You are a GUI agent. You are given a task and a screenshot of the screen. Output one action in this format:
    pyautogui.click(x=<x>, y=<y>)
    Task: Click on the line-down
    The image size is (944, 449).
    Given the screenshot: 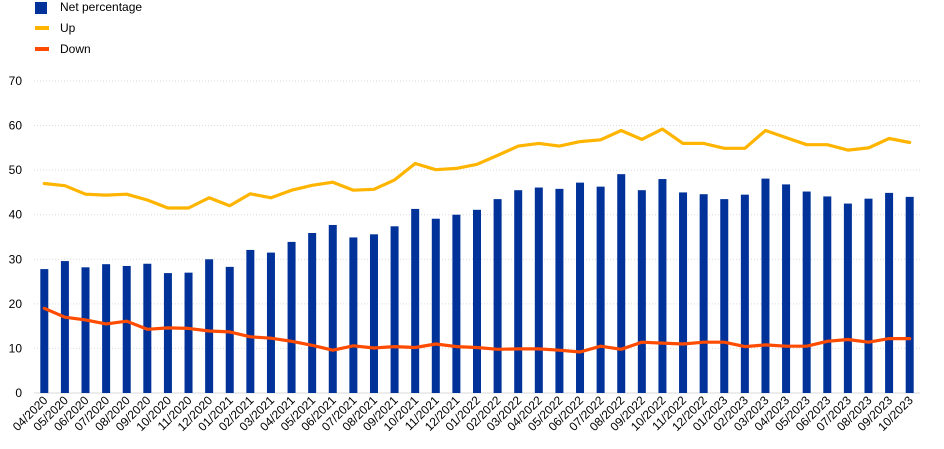 What is the action you would take?
    pyautogui.click(x=477, y=330)
    